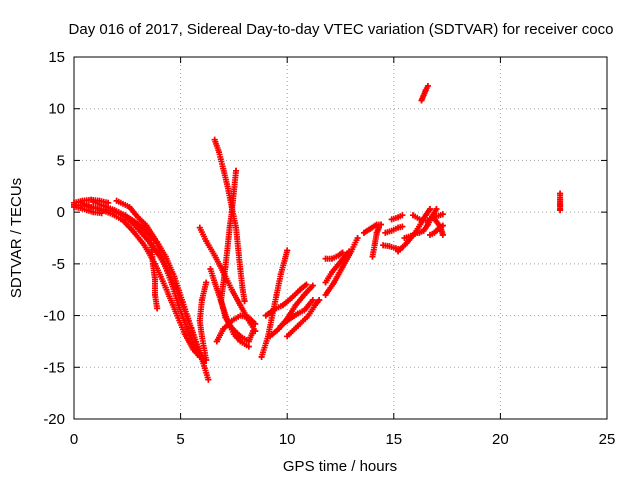 Image resolution: width=640 pixels, height=480 pixels. What do you see at coordinates (16, 238) in the screenshot?
I see `y-axis-label: SDTVAR / TECUs` at bounding box center [16, 238].